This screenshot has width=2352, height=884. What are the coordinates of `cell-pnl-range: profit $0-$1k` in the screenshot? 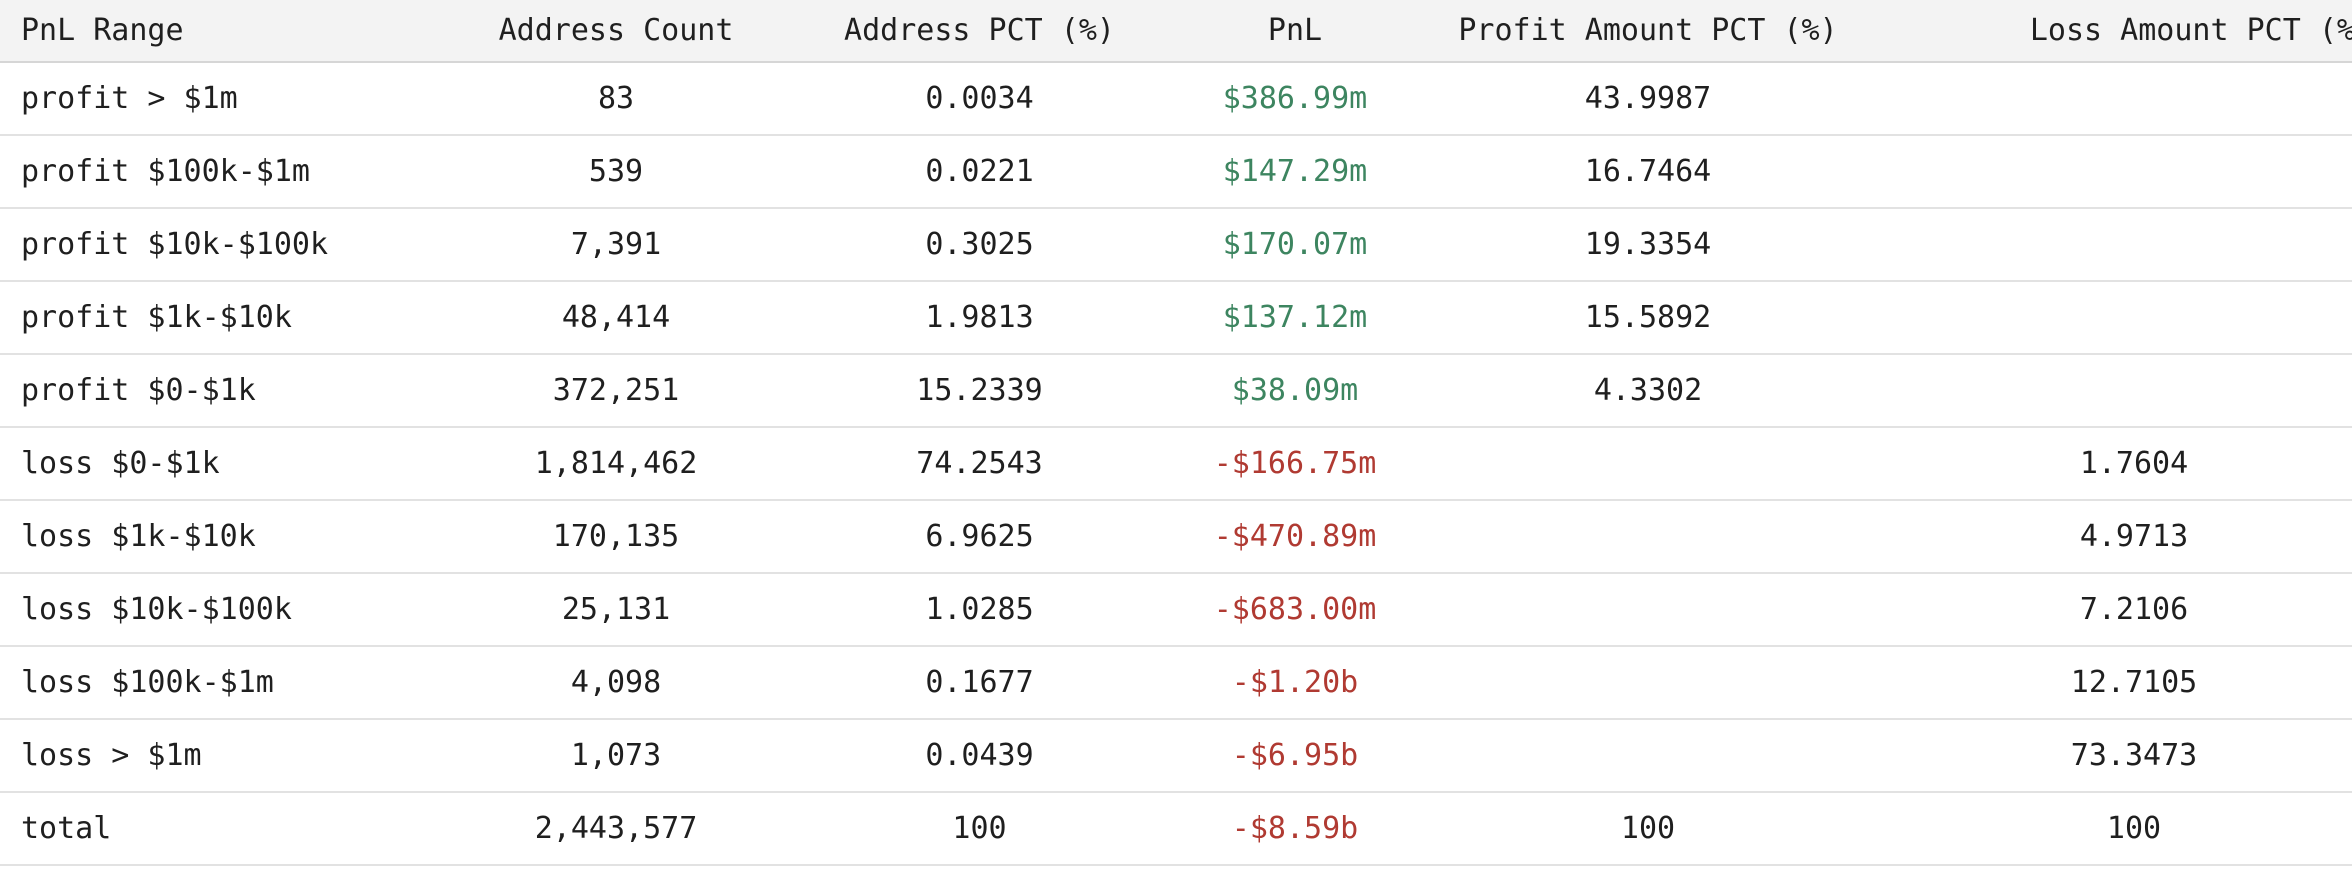 It's located at (138, 390).